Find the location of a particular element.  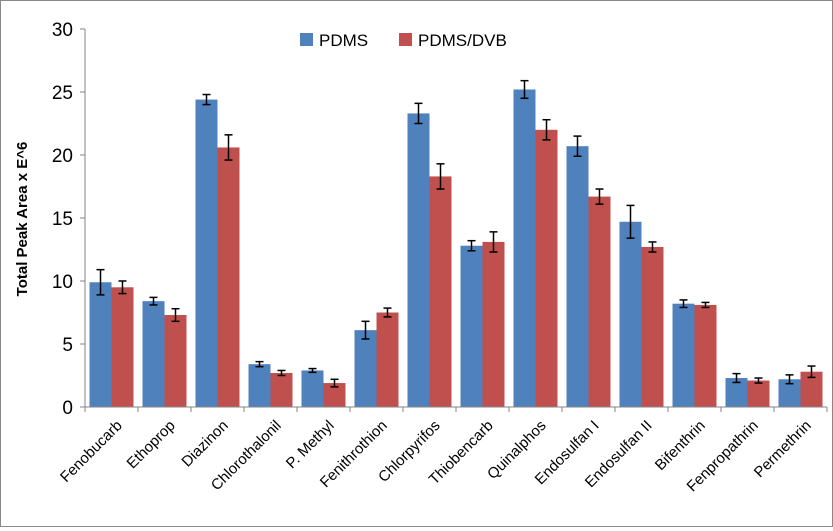

y-tick-label: 10 is located at coordinates (62, 282).